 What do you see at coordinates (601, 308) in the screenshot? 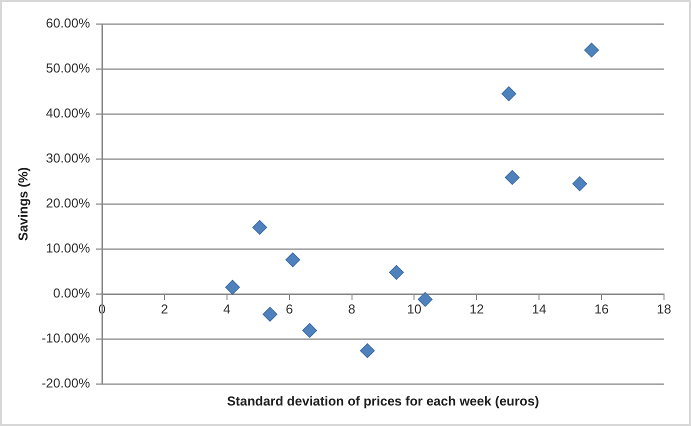
I see `x-tick-label: 16` at bounding box center [601, 308].